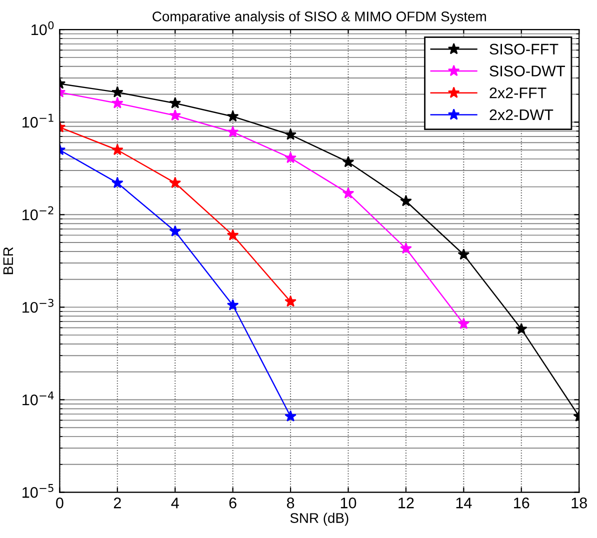  What do you see at coordinates (117, 503) in the screenshot?
I see `x-tick-label: 2` at bounding box center [117, 503].